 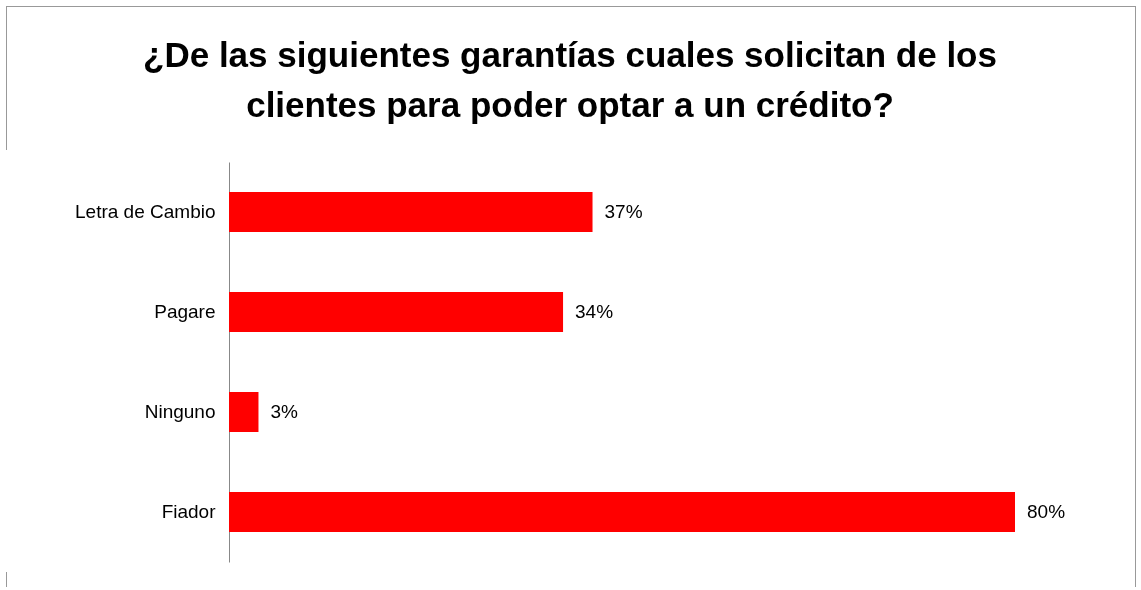 What do you see at coordinates (284, 411) in the screenshot?
I see `data-label: 3%` at bounding box center [284, 411].